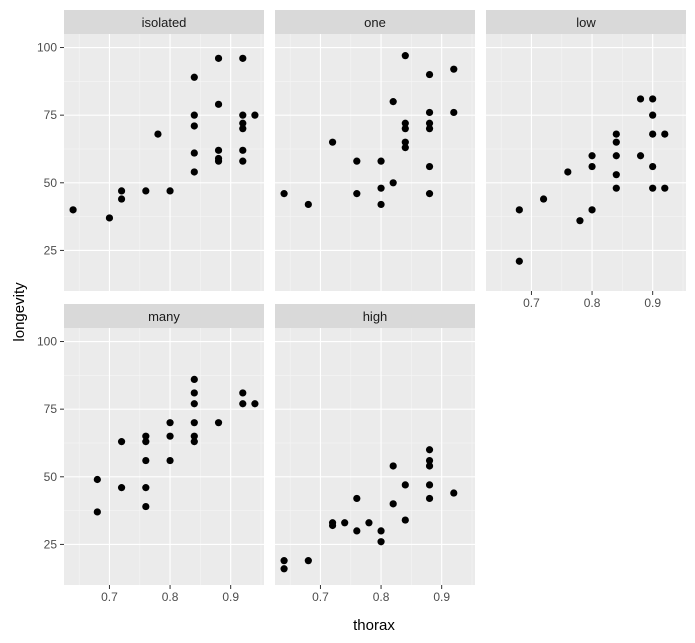 The width and height of the screenshot is (695, 643). I want to click on x-axis-title: thorax, so click(374, 625).